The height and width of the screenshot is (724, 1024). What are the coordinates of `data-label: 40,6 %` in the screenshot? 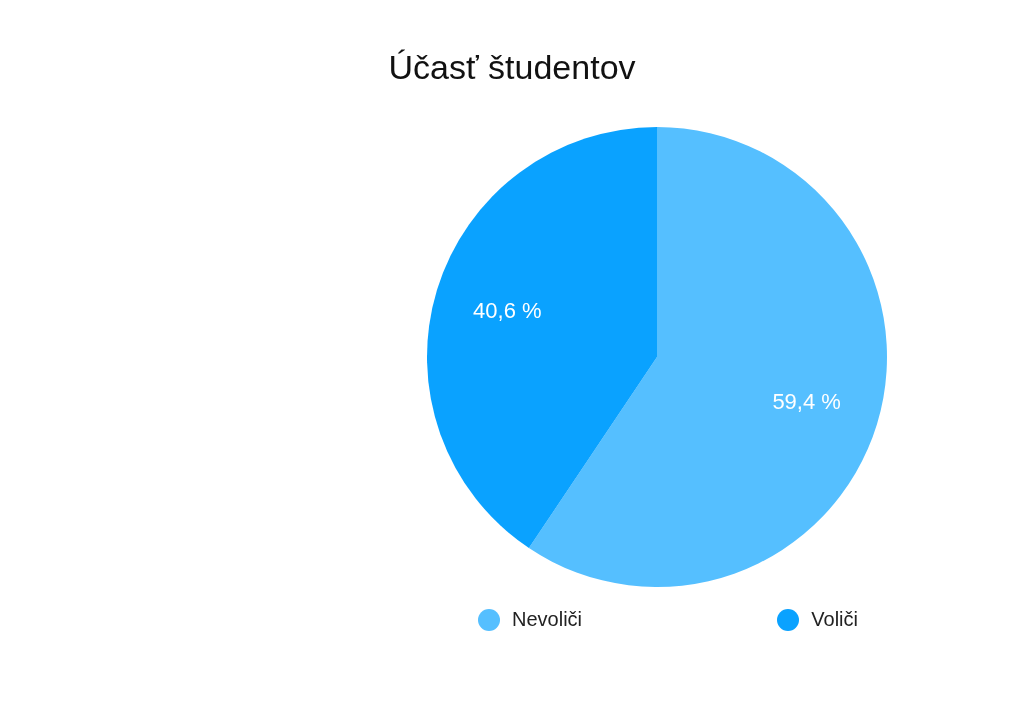 It's located at (507, 310).